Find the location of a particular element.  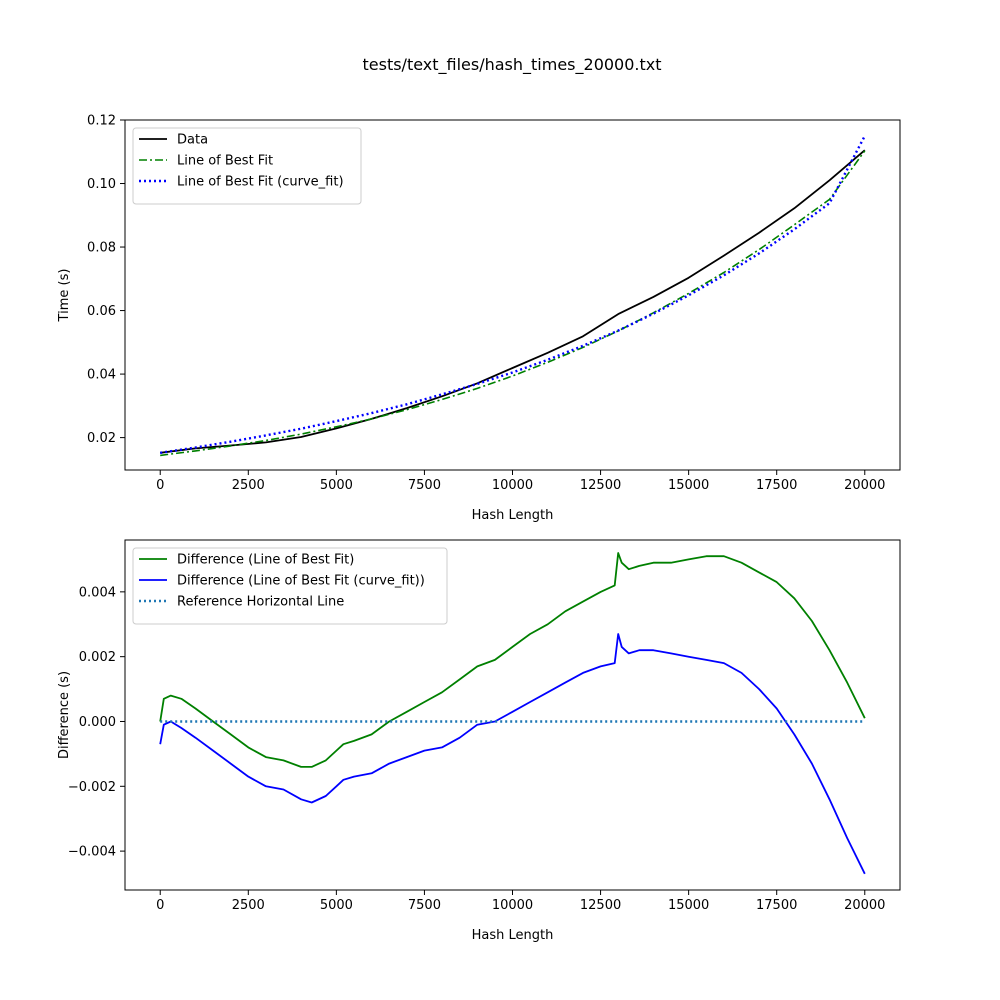

y-axis-label: Difference (s) is located at coordinates (64, 715).